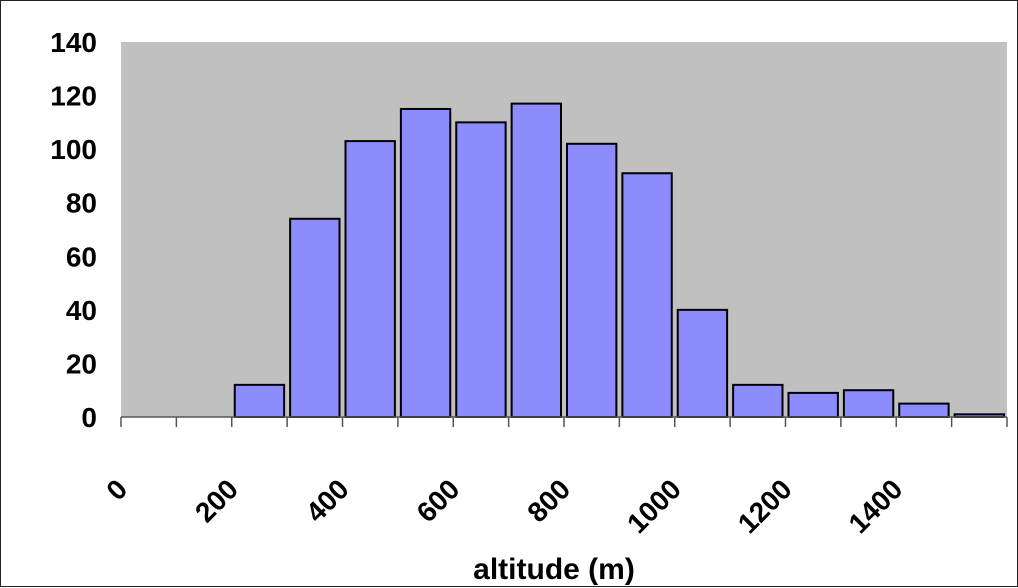 This screenshot has width=1018, height=588. I want to click on y-tick-label: 20, so click(81, 363).